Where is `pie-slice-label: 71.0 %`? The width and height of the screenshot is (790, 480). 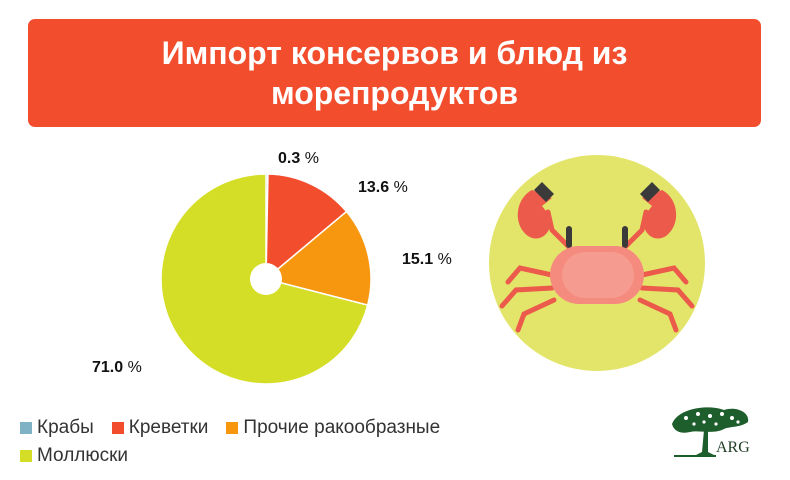
pie-slice-label: 71.0 % is located at coordinates (117, 367).